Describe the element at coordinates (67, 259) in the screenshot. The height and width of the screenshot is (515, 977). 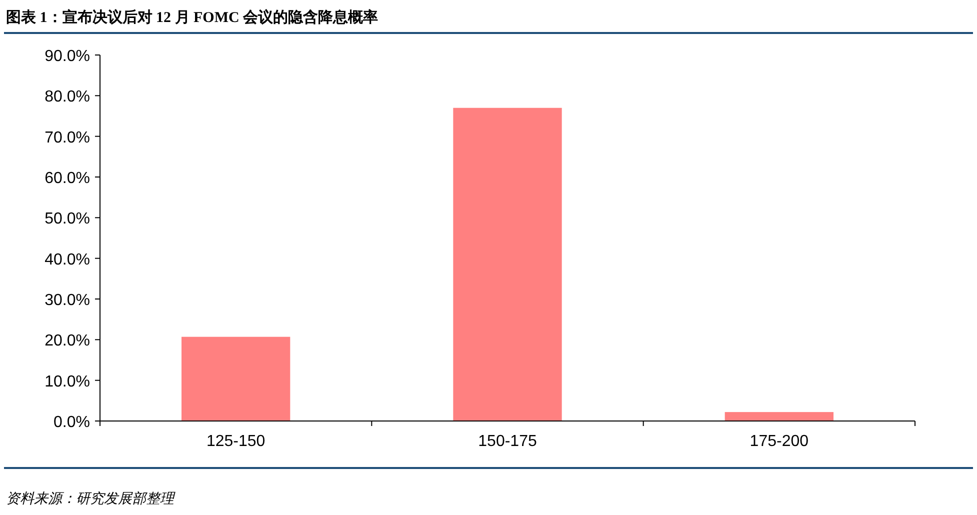
I see `y-tick-label: 40.0%` at that location.